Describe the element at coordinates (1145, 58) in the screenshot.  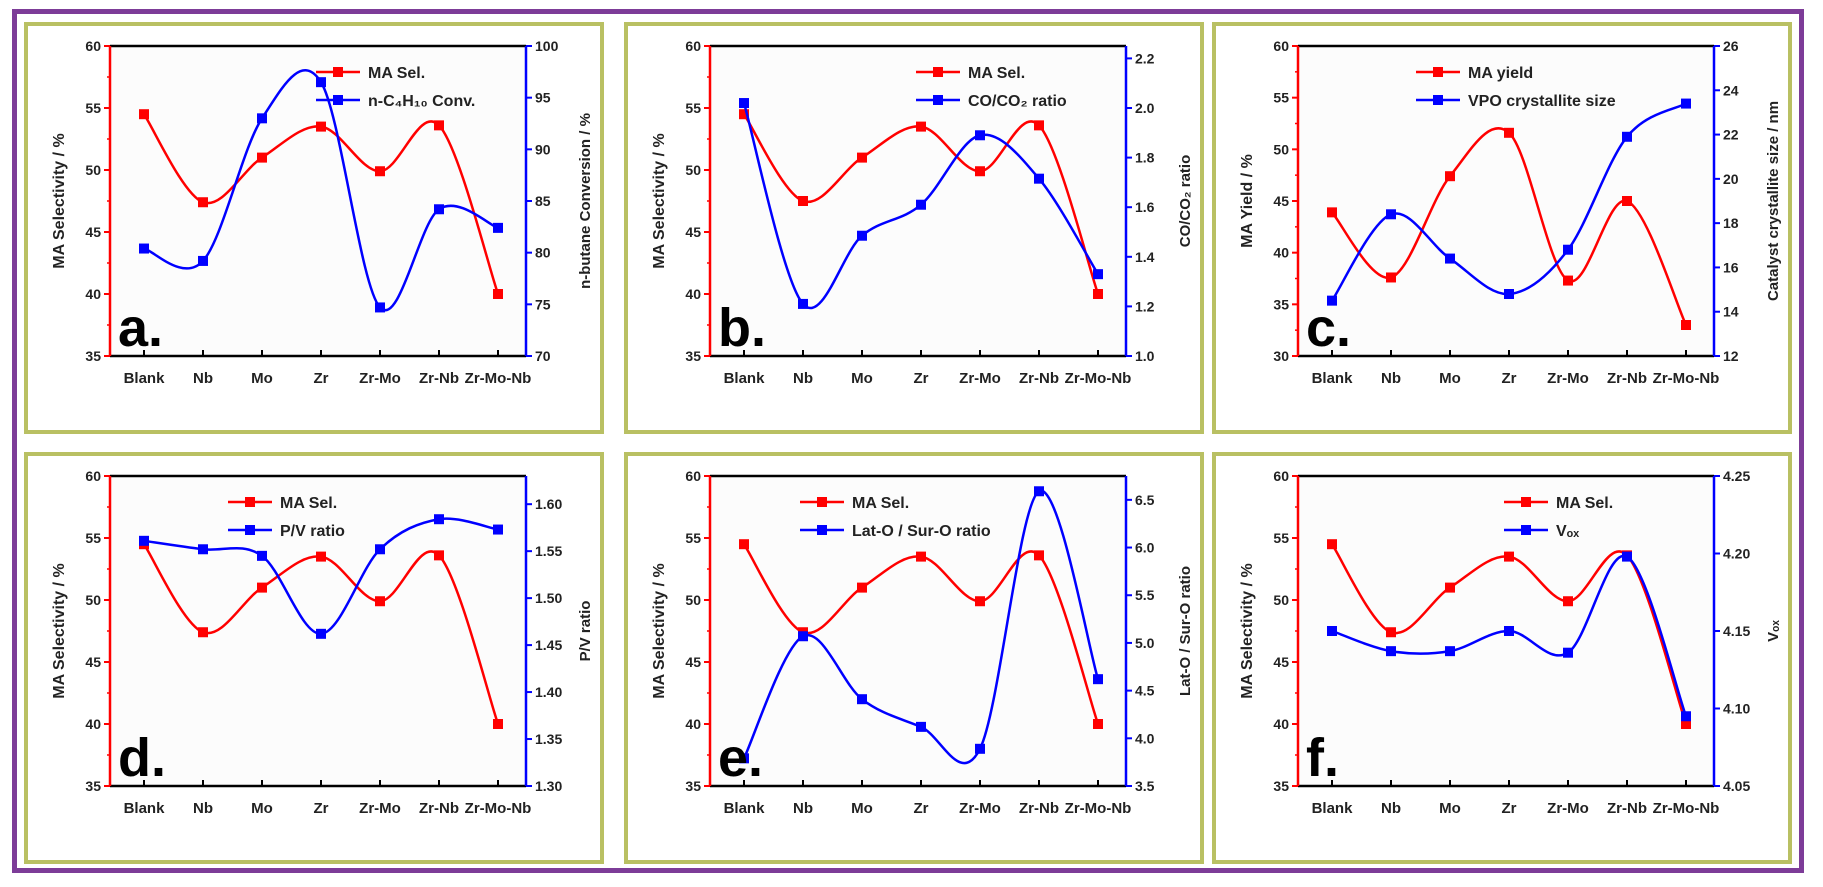
I see `right-tick-label: 2.2` at that location.